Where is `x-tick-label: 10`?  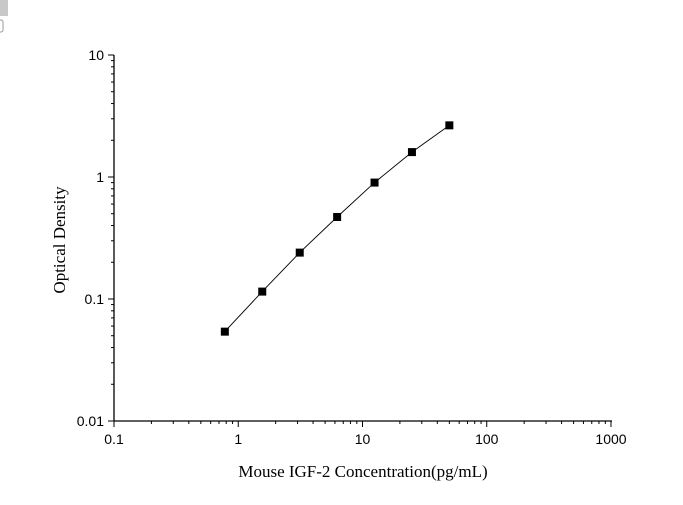
x-tick-label: 10 is located at coordinates (363, 439).